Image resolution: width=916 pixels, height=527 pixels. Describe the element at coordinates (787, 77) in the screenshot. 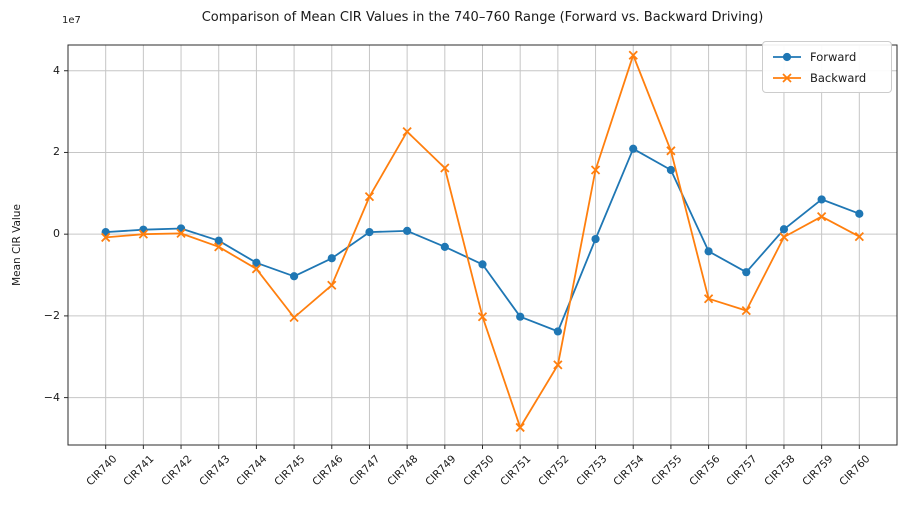

I see `backward-line-x-marker-icon` at that location.